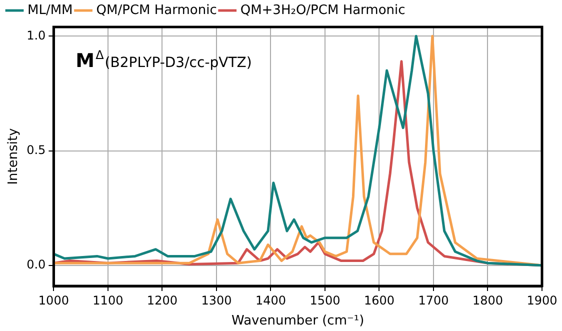 This screenshot has width=562, height=331. What do you see at coordinates (542, 300) in the screenshot?
I see `x-tick-label: 1900` at bounding box center [542, 300].